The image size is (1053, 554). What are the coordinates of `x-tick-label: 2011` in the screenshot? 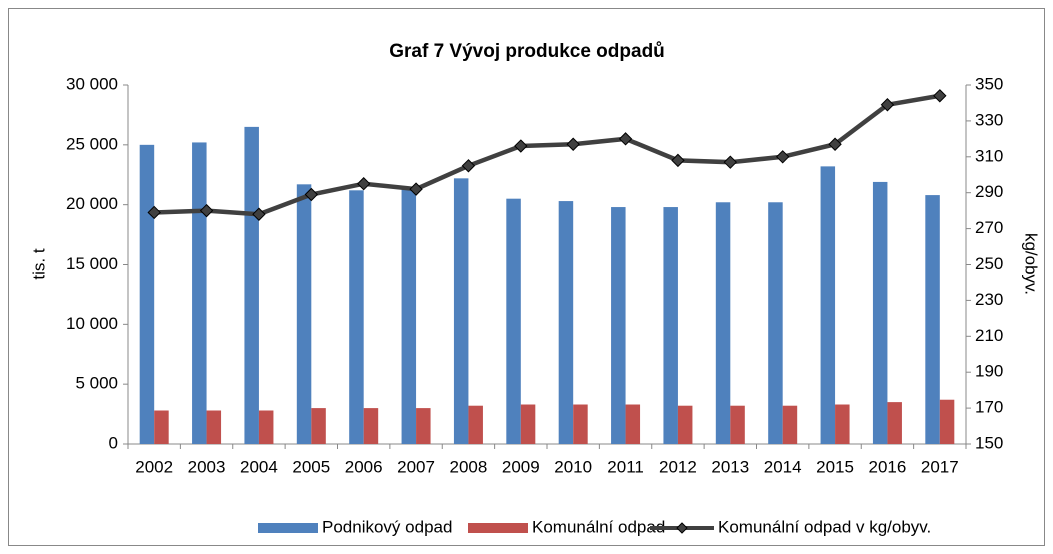 It's located at (625, 466).